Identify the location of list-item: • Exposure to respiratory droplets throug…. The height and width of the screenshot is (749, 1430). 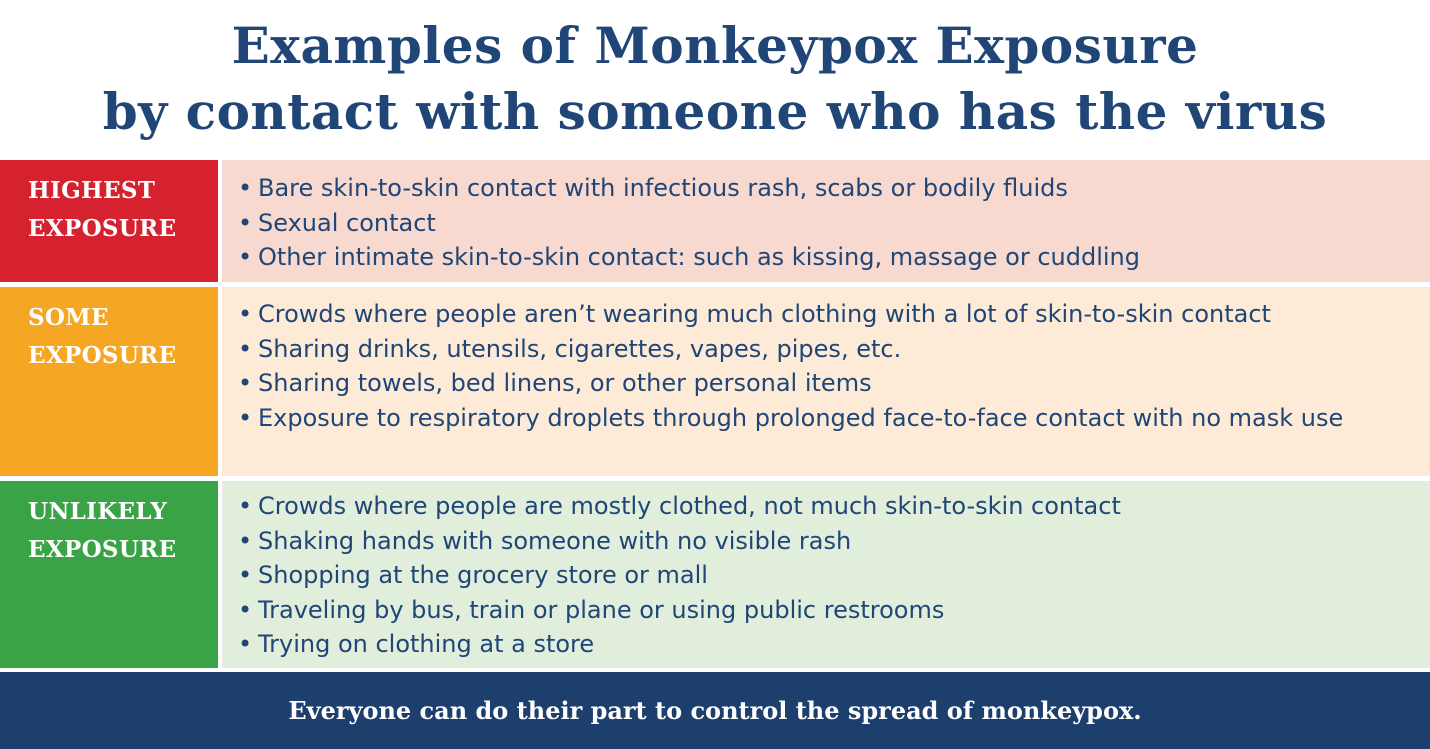
(791, 417).